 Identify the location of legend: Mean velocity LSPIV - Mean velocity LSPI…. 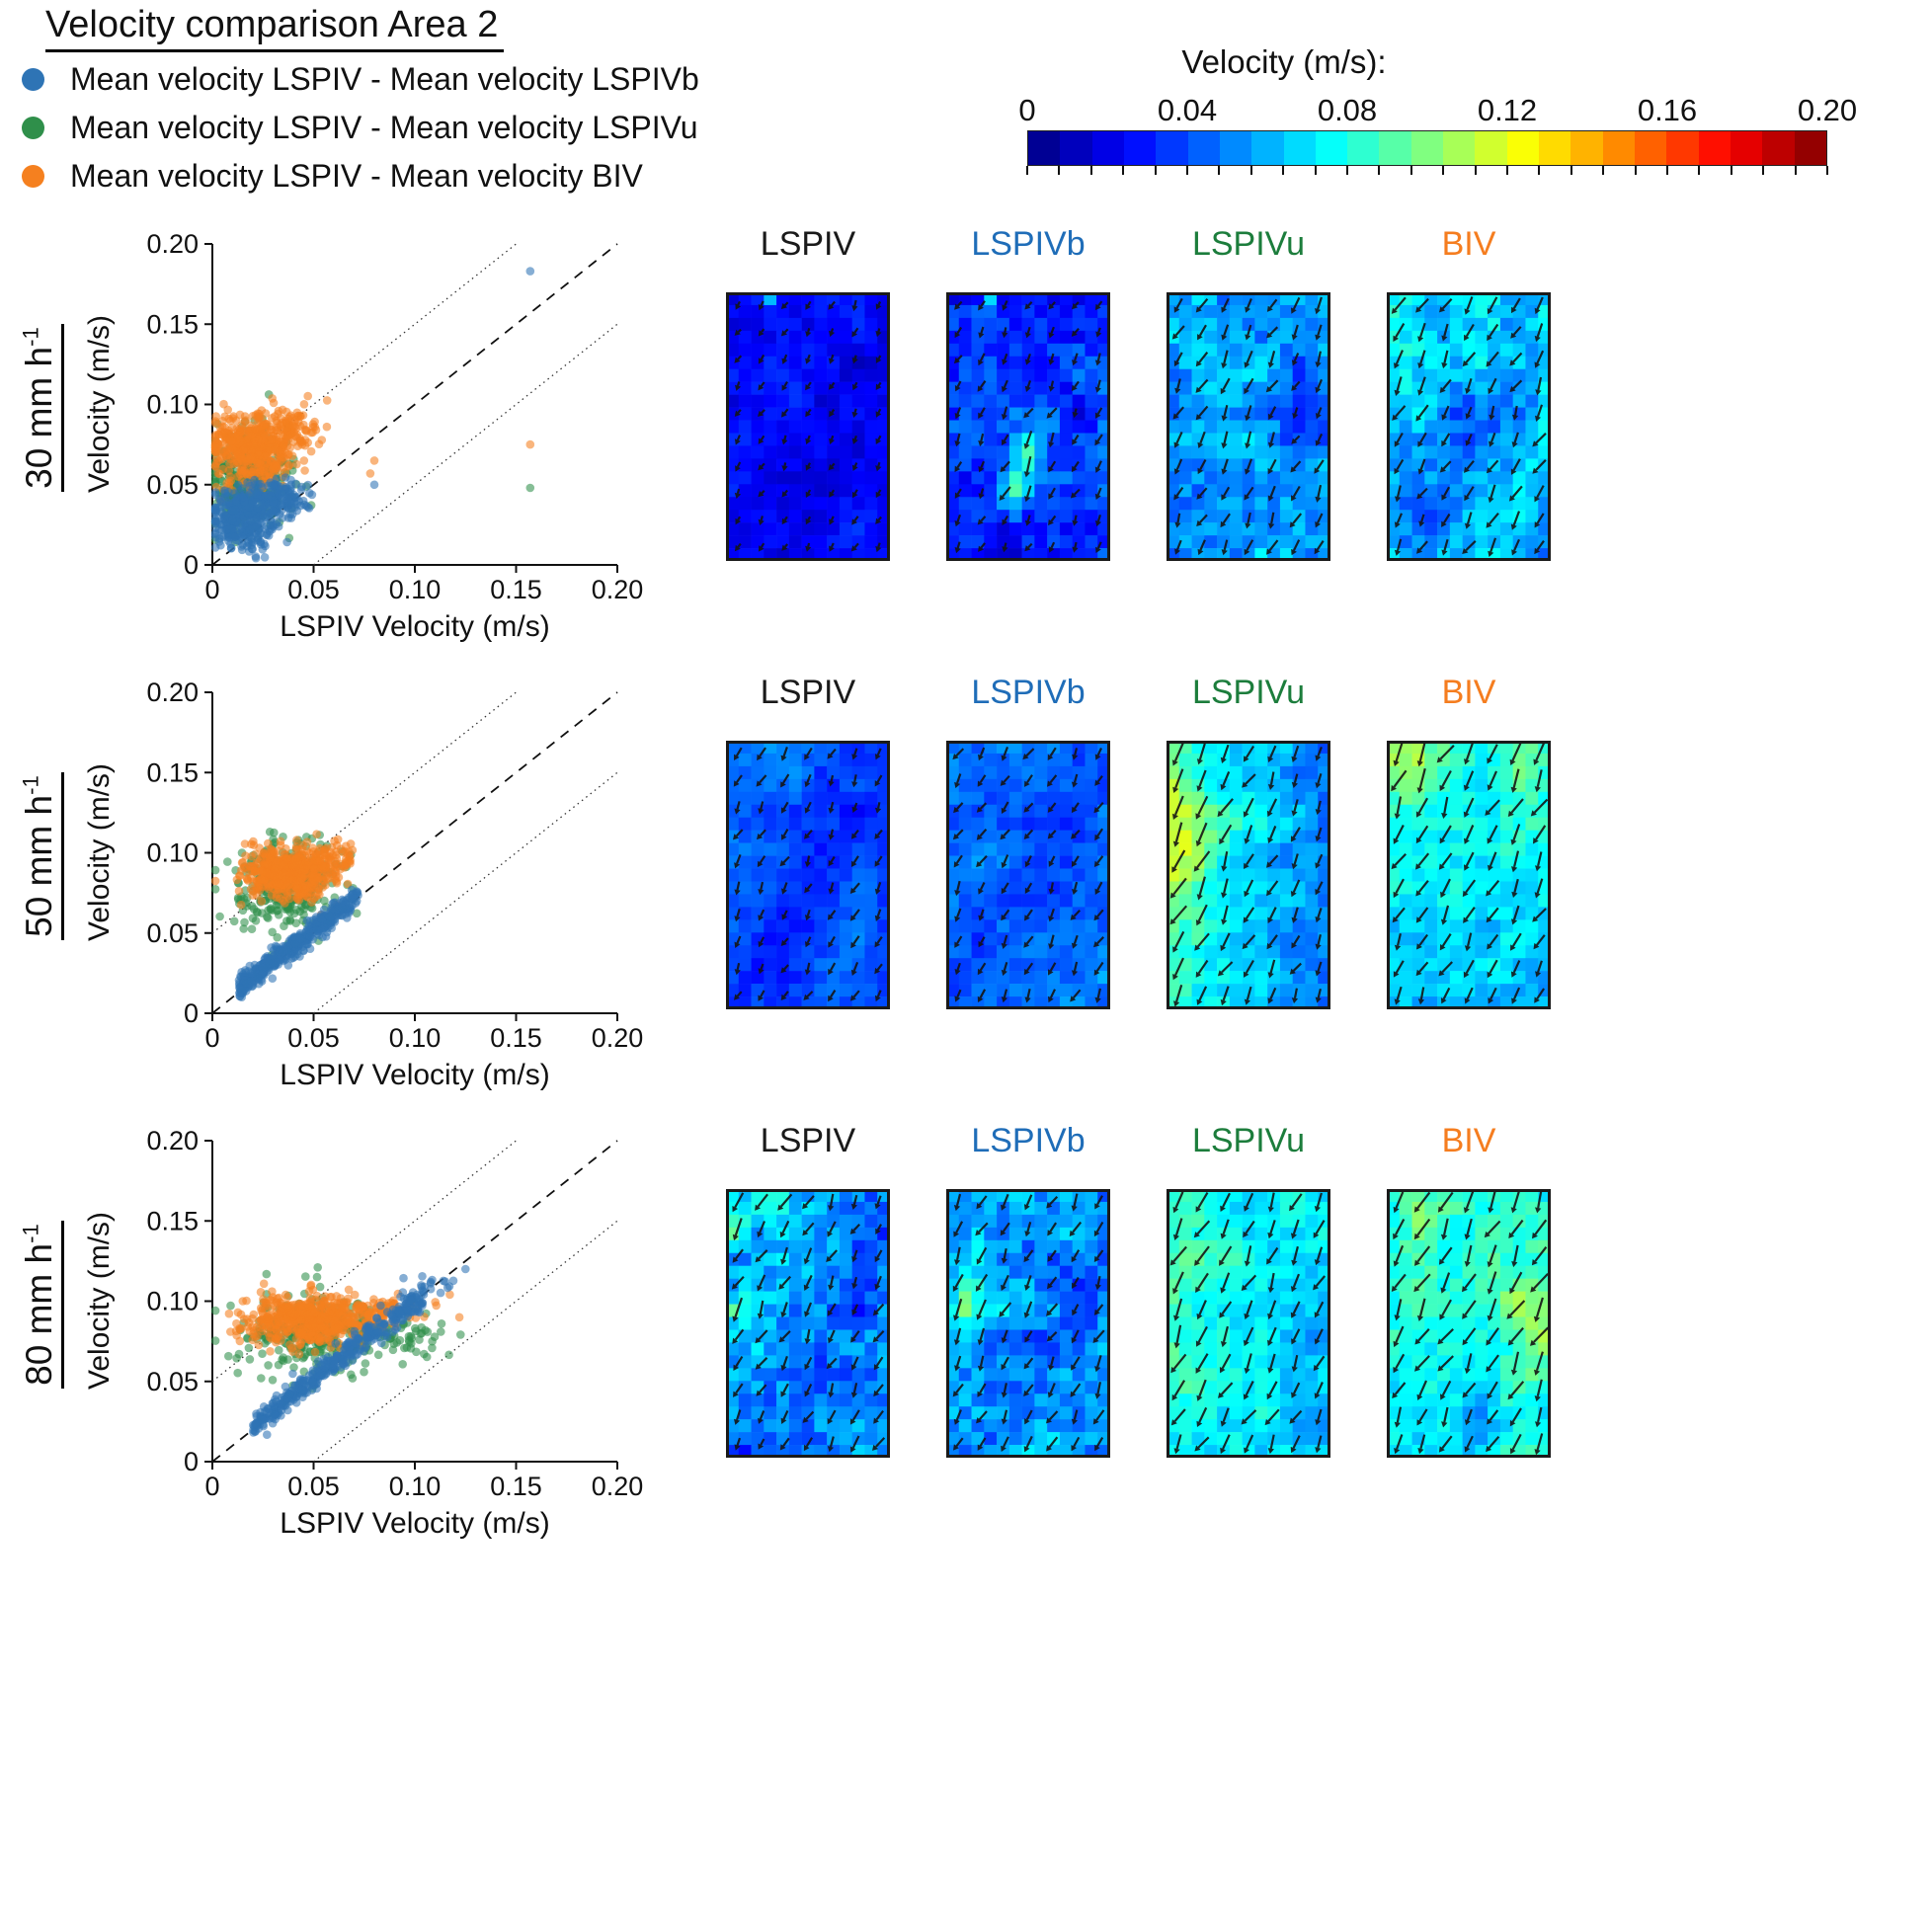
(357, 128).